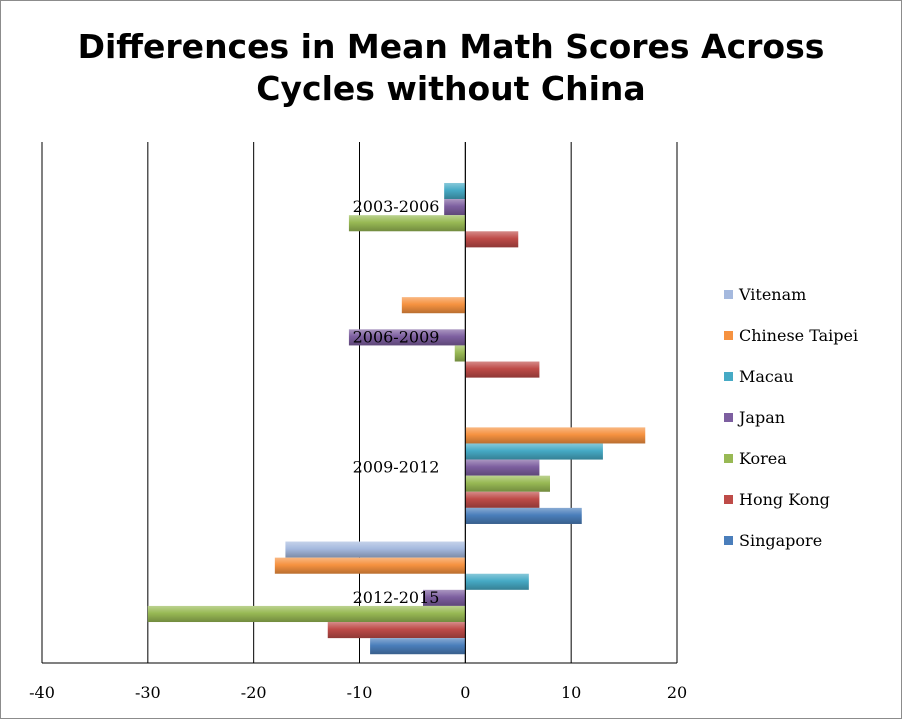  I want to click on legend-label: Chinese Taipei, so click(799, 335).